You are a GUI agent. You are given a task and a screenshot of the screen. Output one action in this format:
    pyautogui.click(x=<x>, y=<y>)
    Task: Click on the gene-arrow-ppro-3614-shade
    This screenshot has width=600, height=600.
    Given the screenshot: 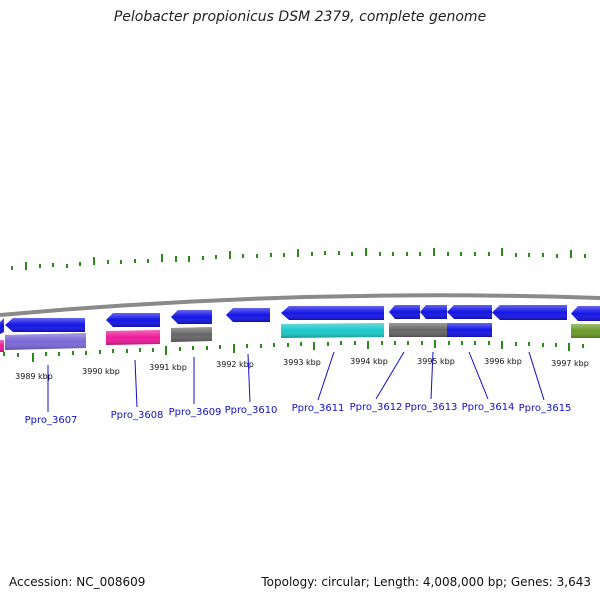 What is the action you would take?
    pyautogui.click(x=469, y=312)
    